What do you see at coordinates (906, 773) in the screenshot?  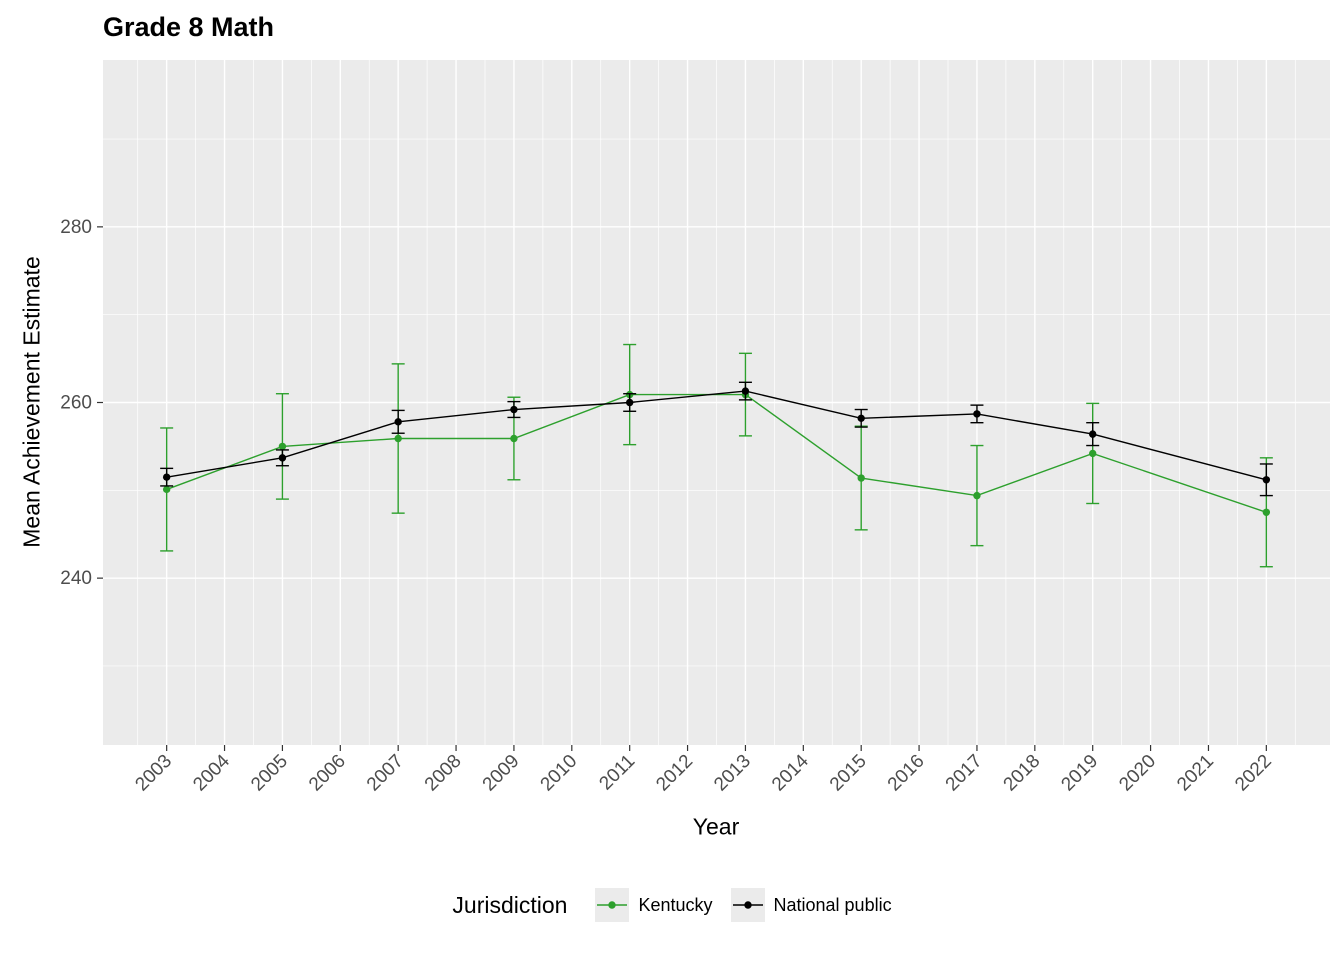 I see `x-tick-label: 2016` at bounding box center [906, 773].